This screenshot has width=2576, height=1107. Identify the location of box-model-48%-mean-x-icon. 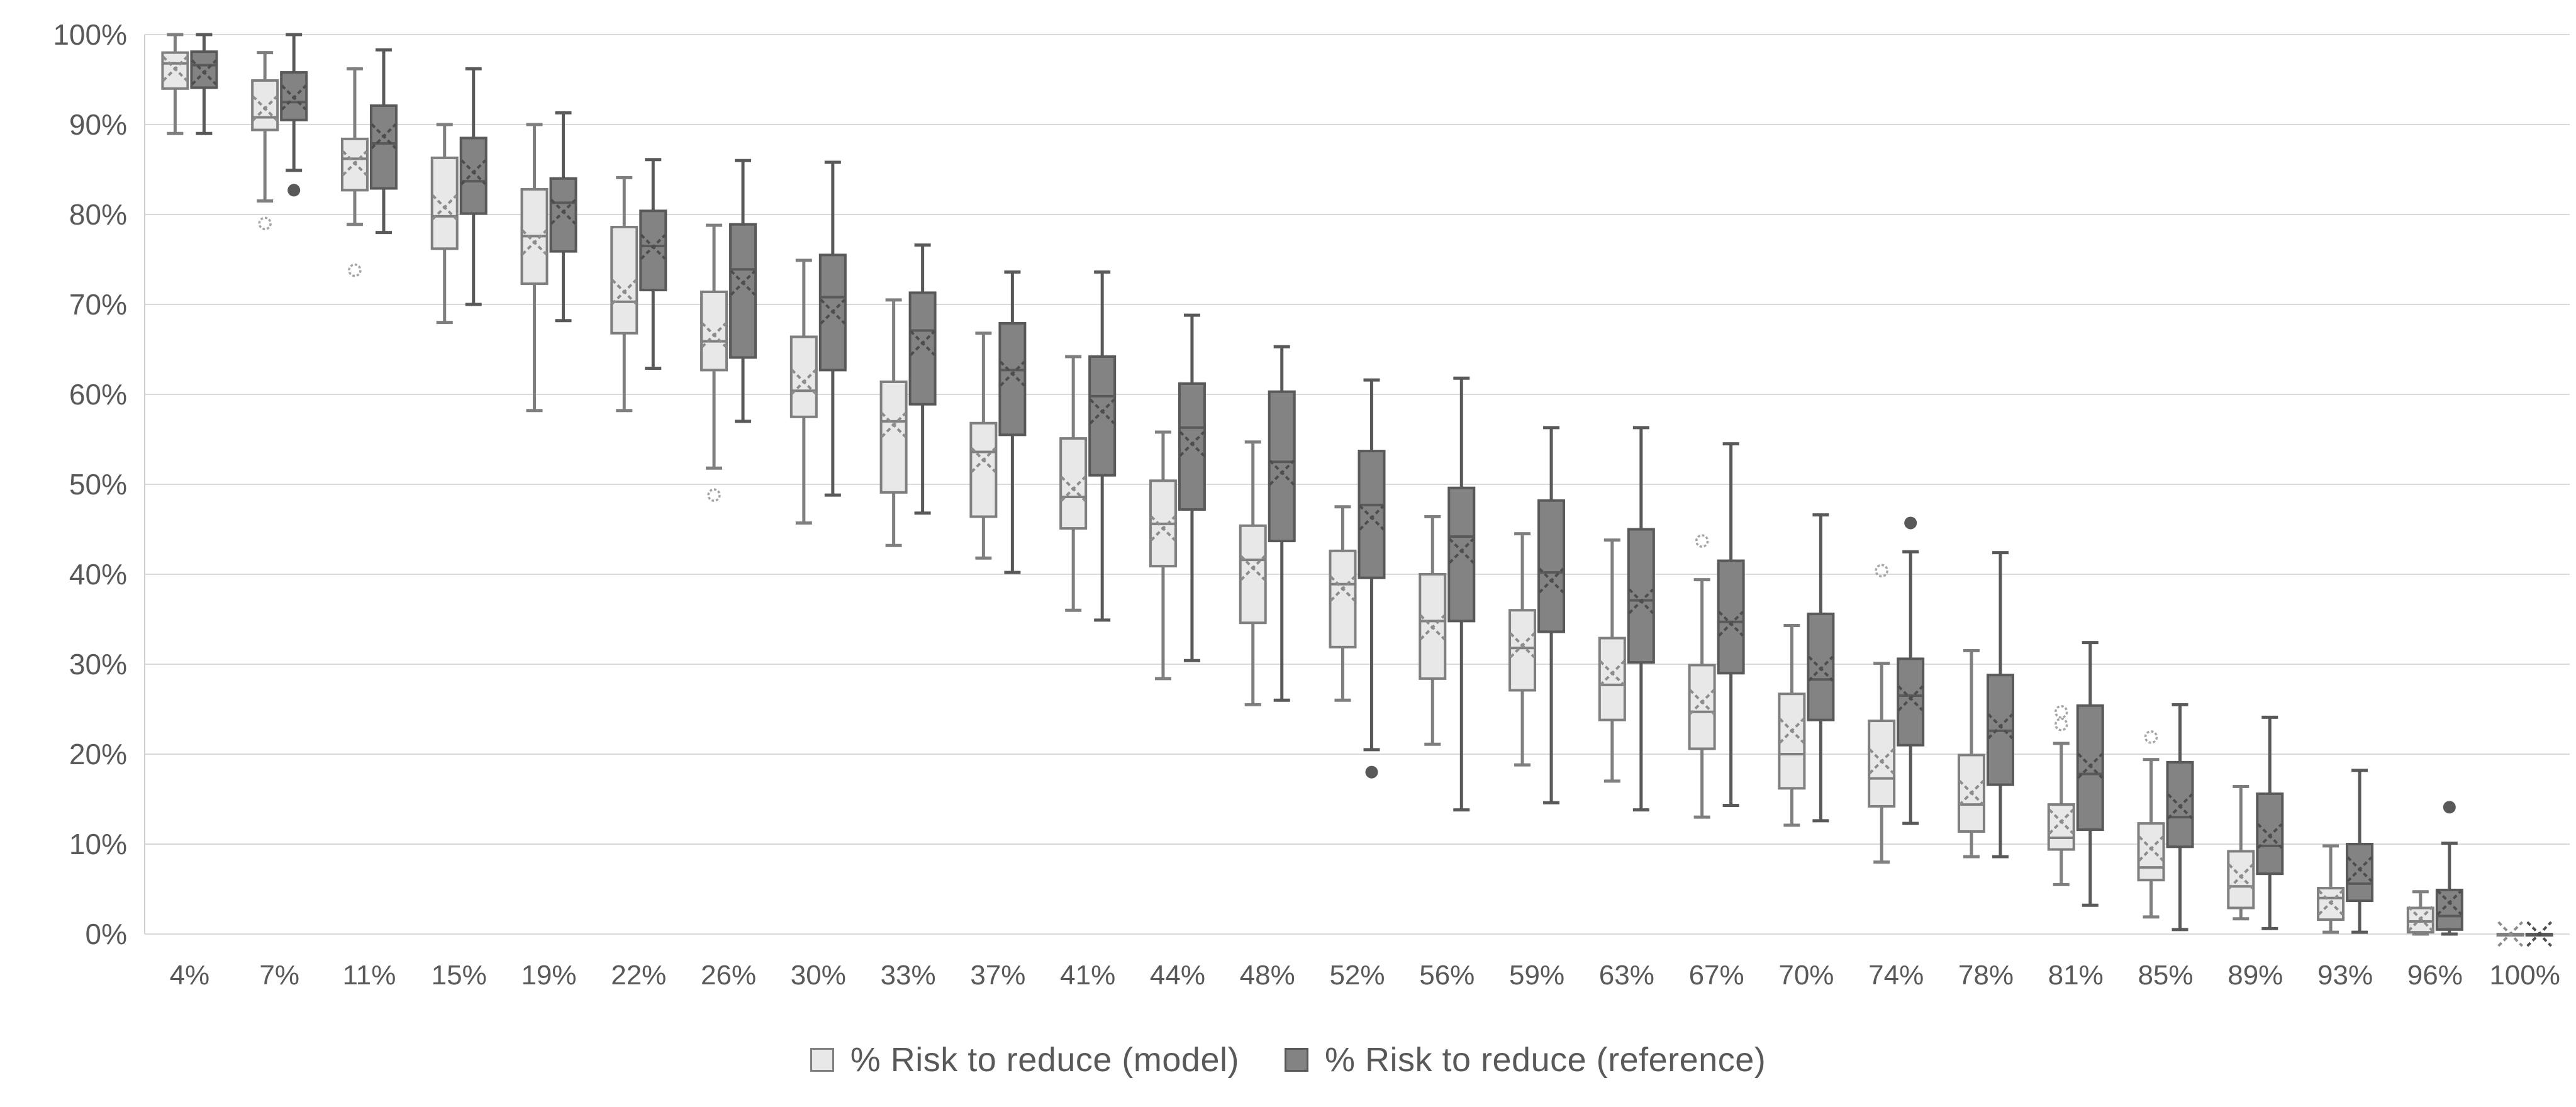
(1253, 568).